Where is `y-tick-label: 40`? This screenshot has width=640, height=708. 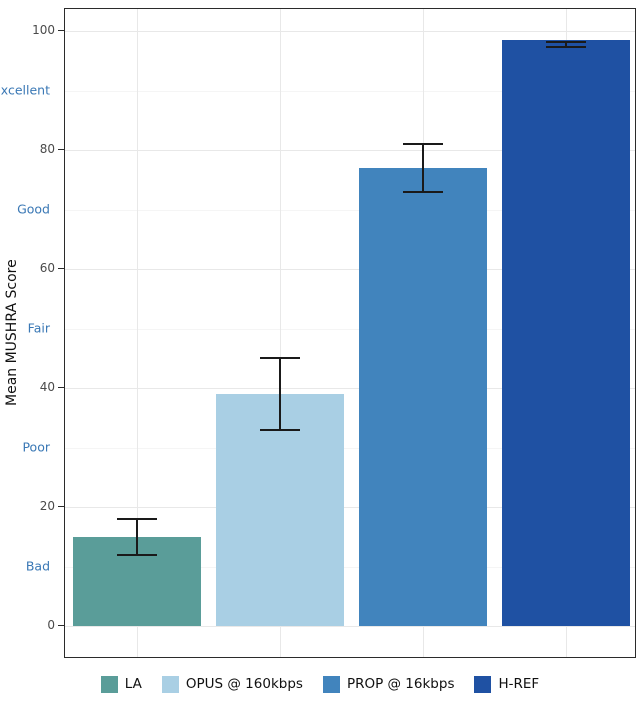 y-tick-label: 40 is located at coordinates (47, 387).